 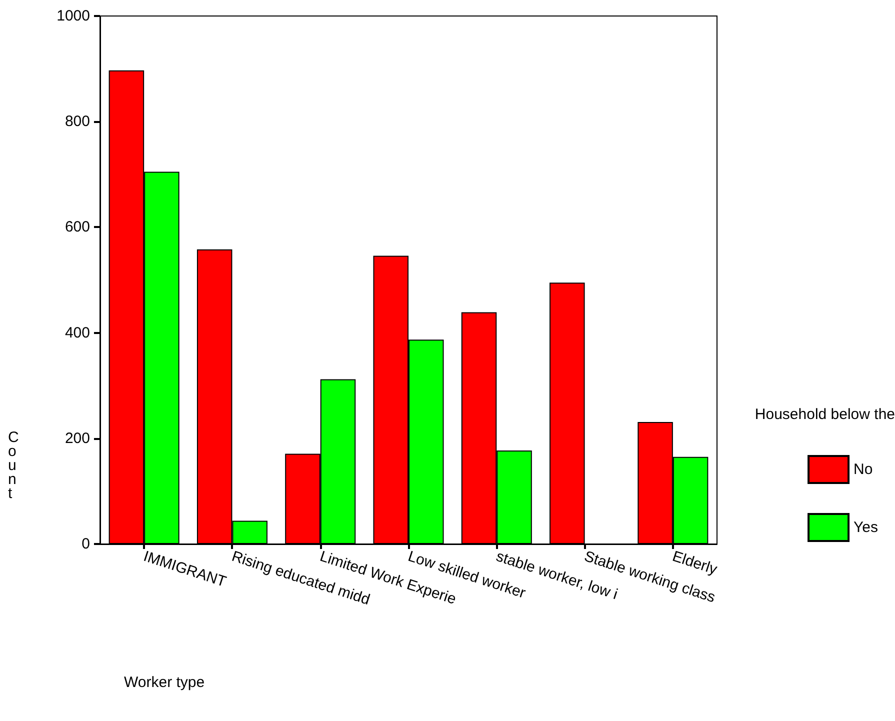 What do you see at coordinates (866, 527) in the screenshot?
I see `legend-label: Yes` at bounding box center [866, 527].